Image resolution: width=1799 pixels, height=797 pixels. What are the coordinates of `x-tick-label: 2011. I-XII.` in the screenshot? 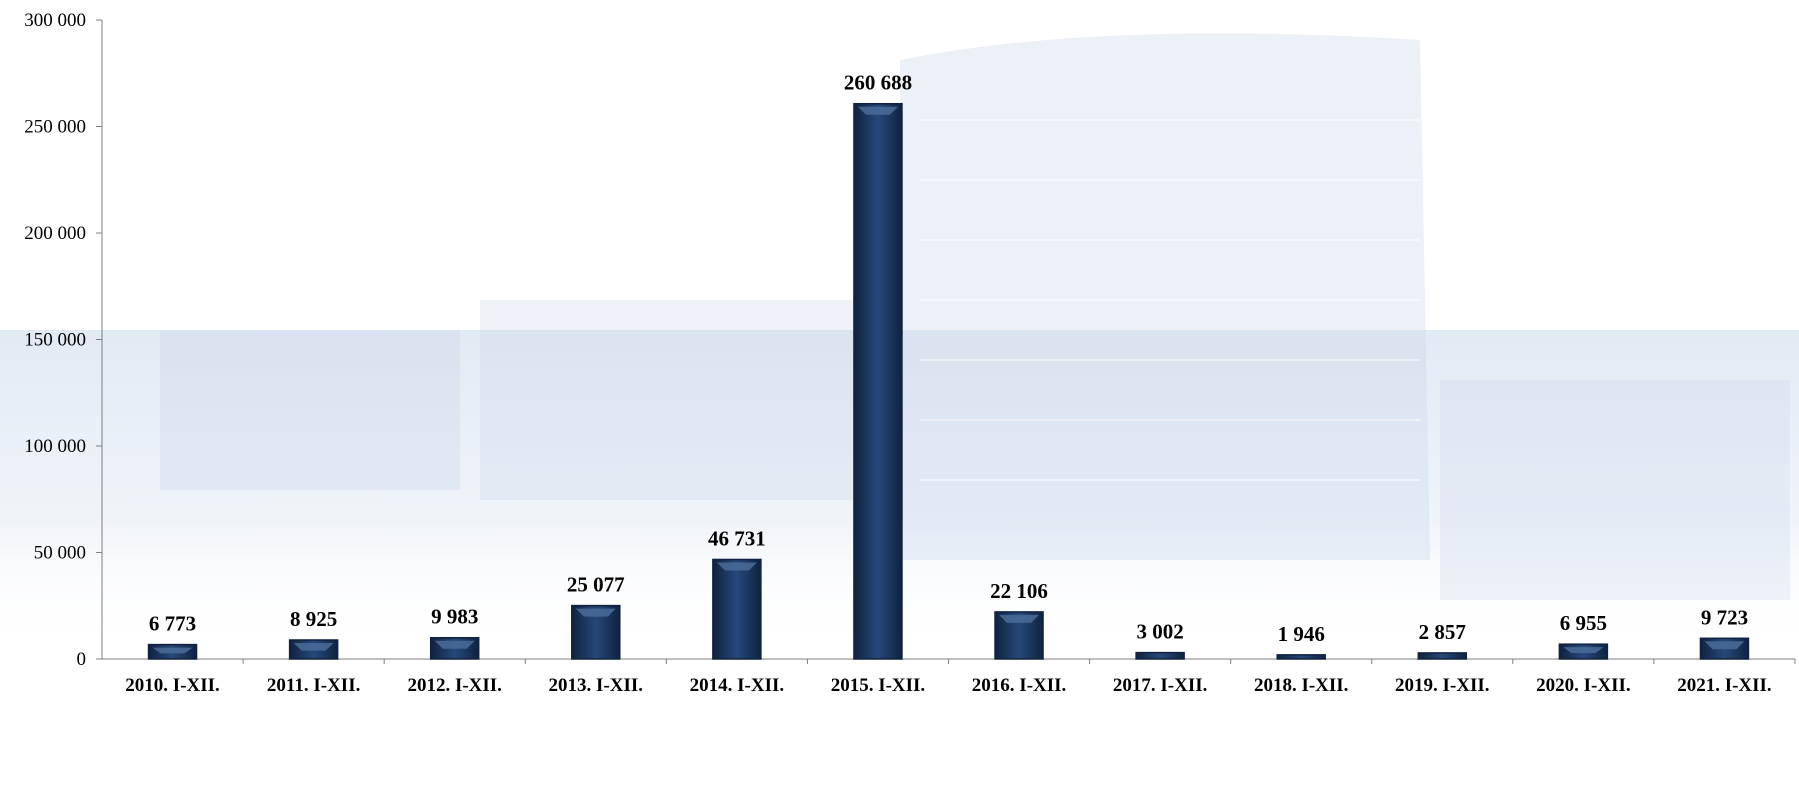 It's located at (313, 685).